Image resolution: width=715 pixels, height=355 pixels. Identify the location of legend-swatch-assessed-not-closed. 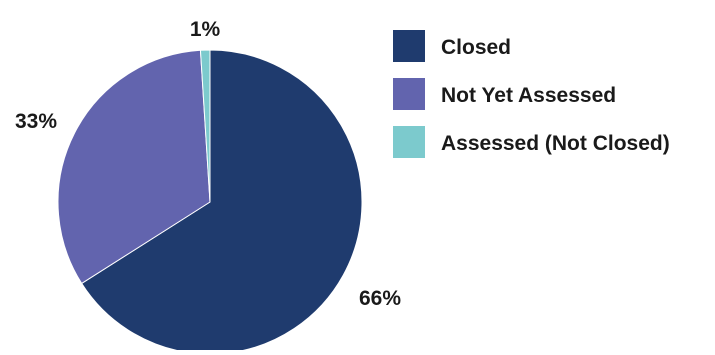
(409, 142).